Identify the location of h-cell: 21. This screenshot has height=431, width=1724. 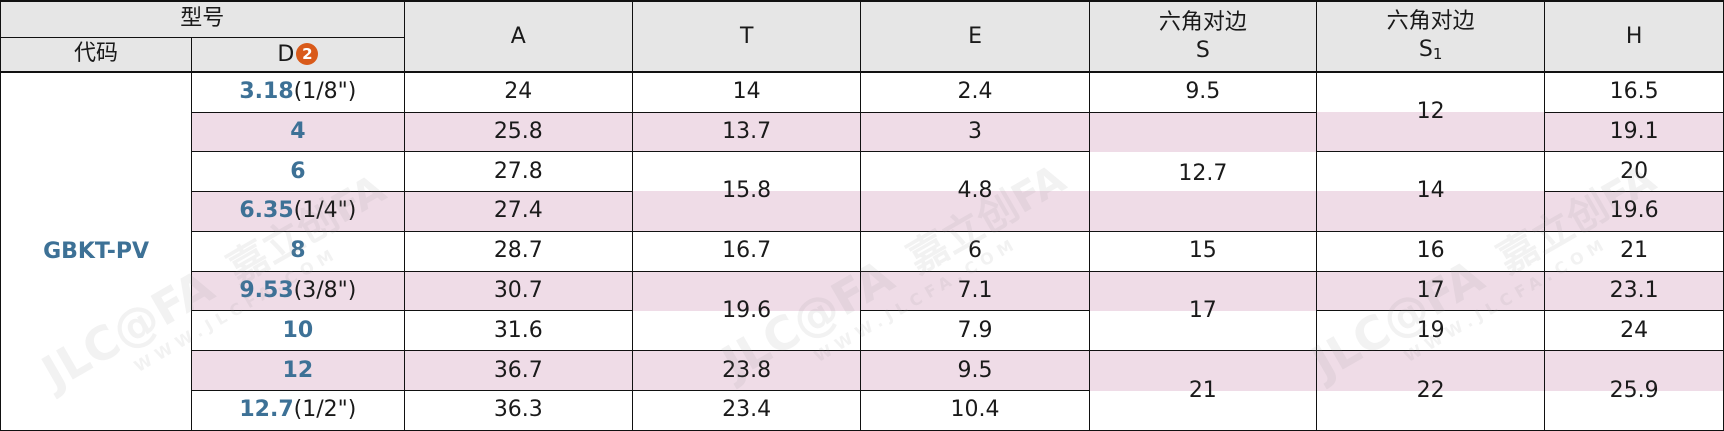
(1634, 251).